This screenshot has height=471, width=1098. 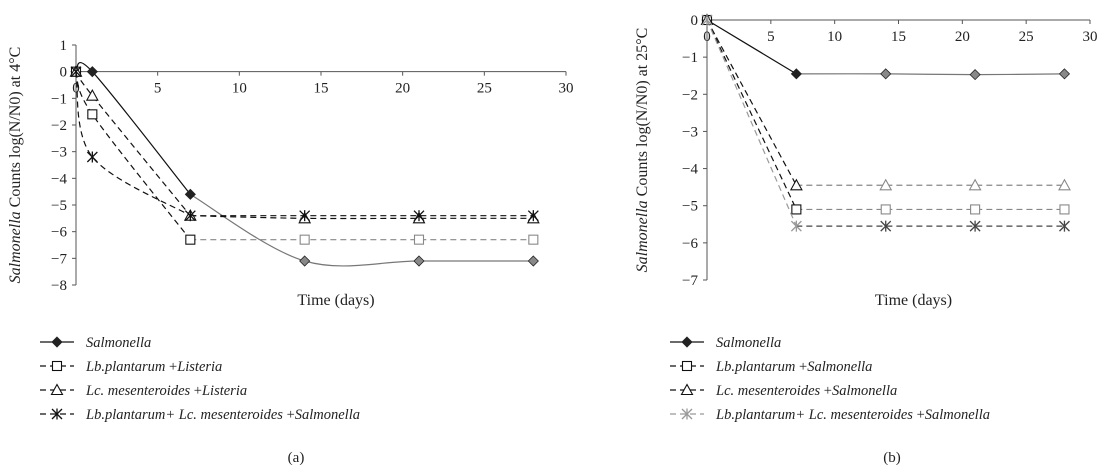 I want to click on panel-caption: (b), so click(x=892, y=458).